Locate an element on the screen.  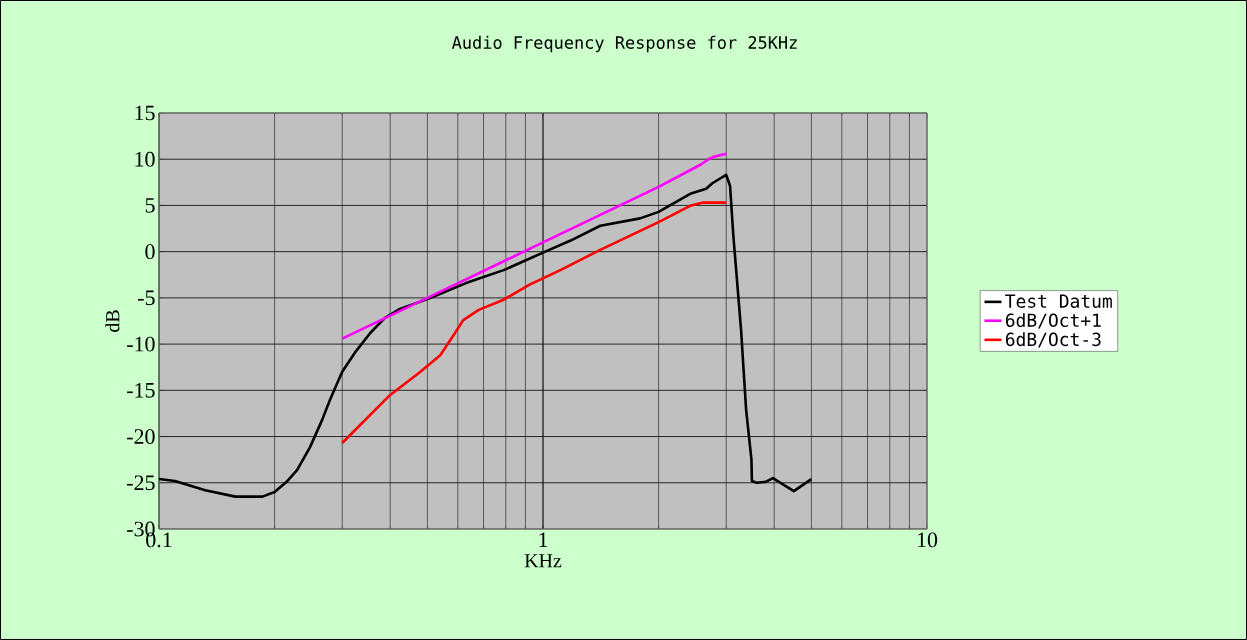
y-tick-label: -20 is located at coordinates (141, 436).